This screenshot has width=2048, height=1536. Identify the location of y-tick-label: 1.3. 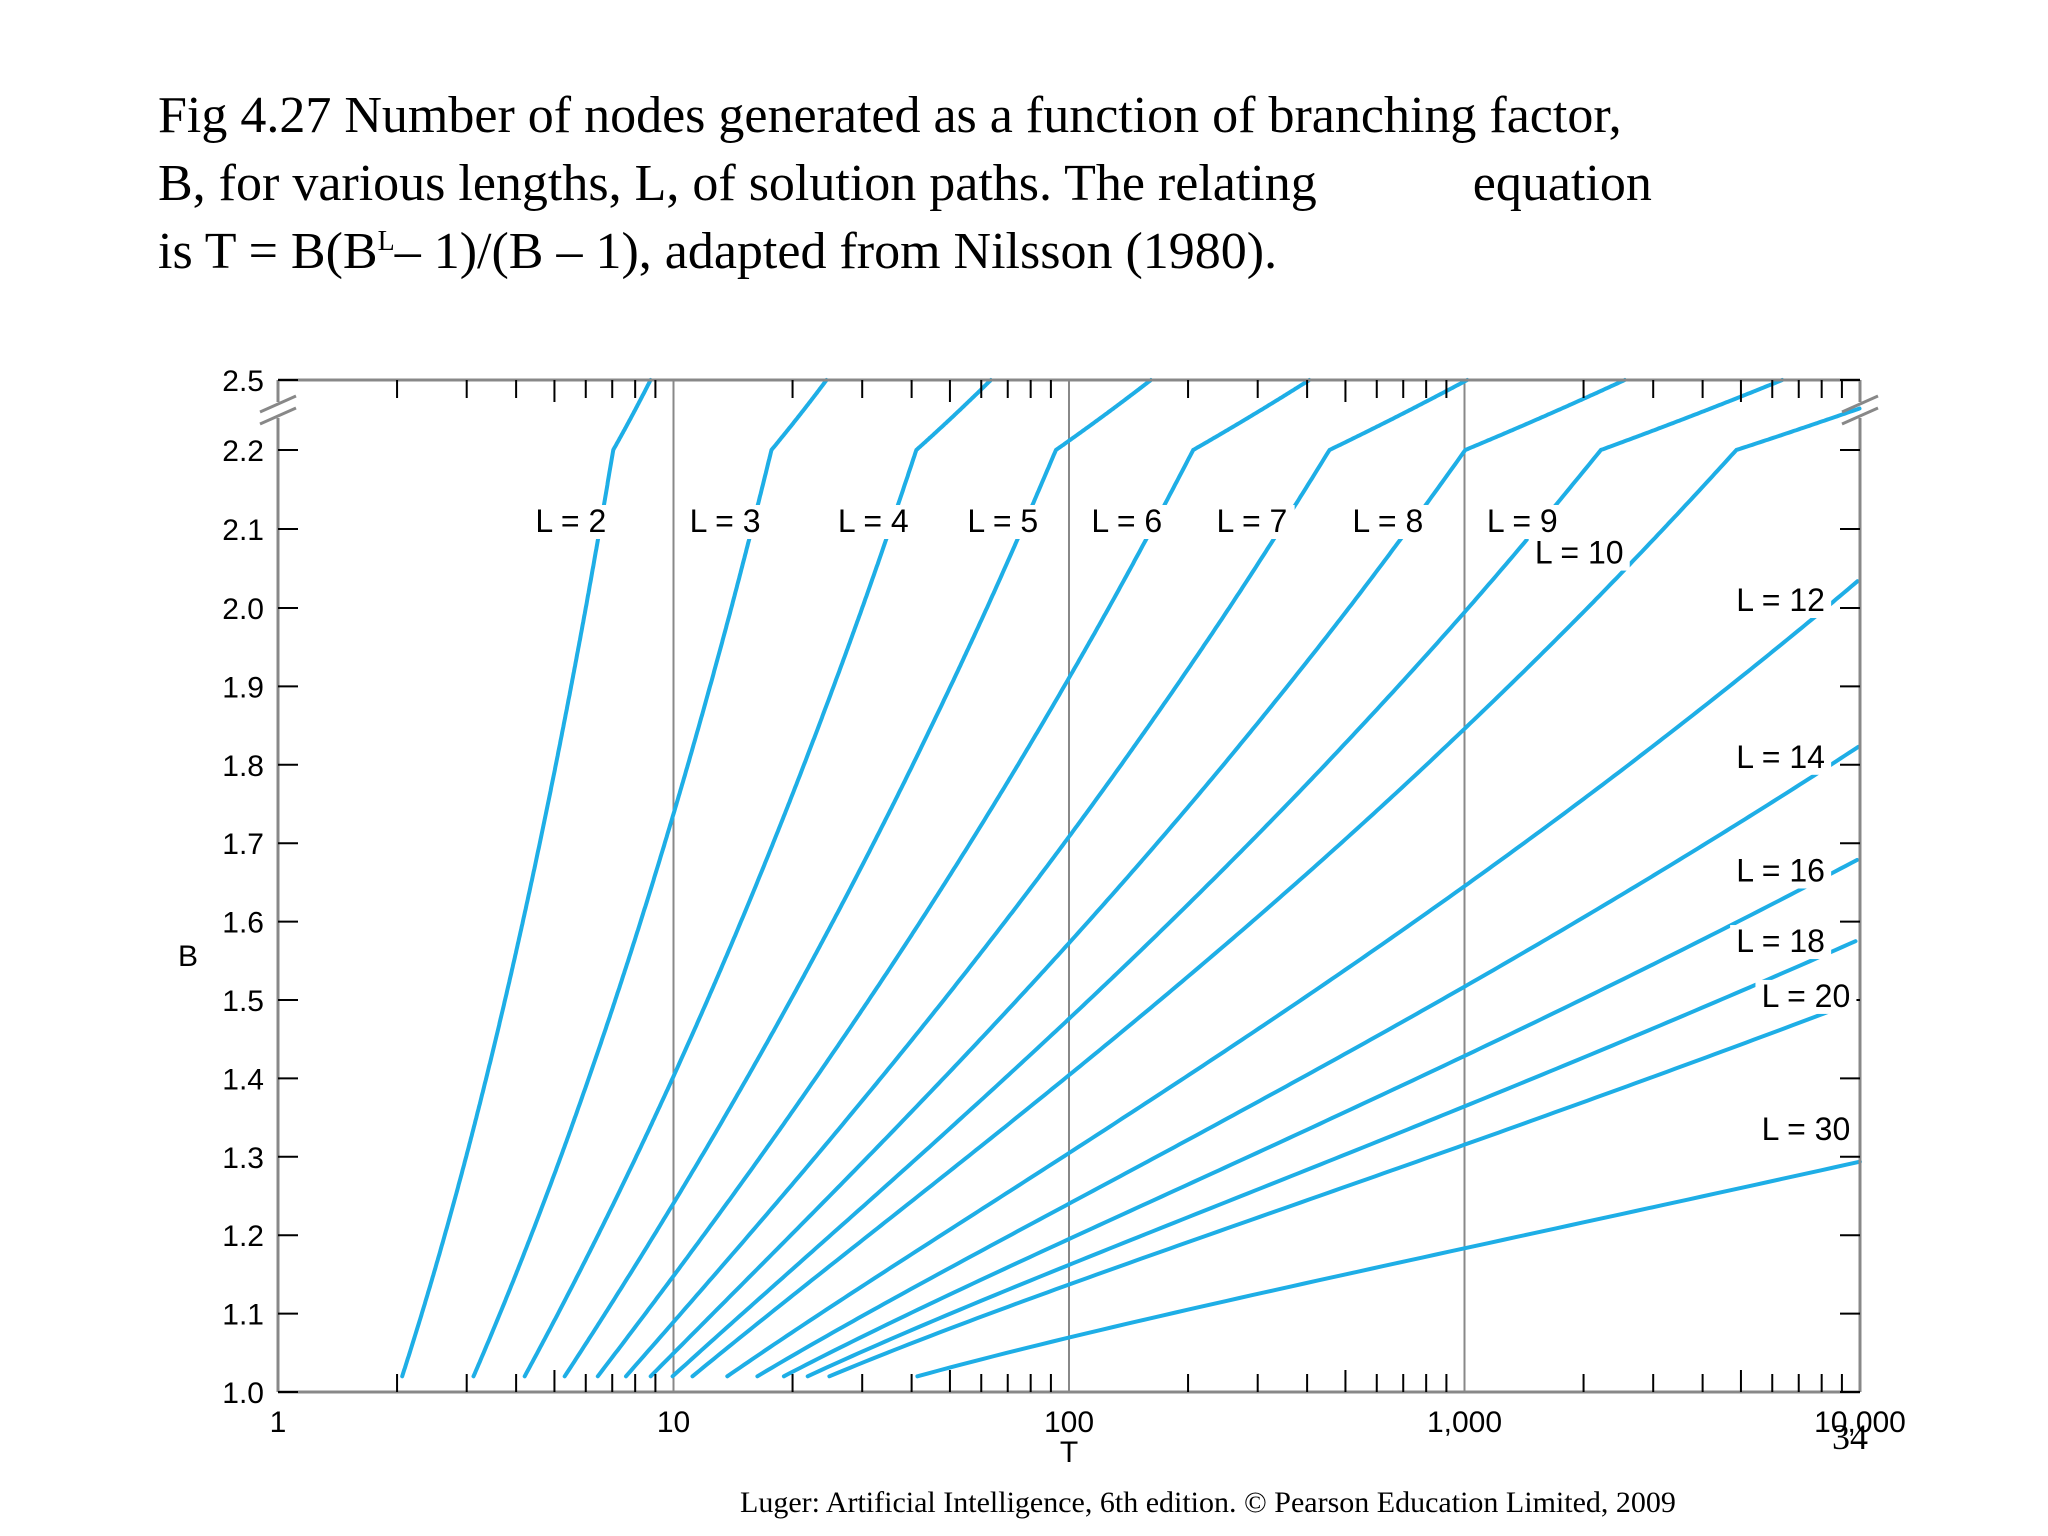
(243, 1158).